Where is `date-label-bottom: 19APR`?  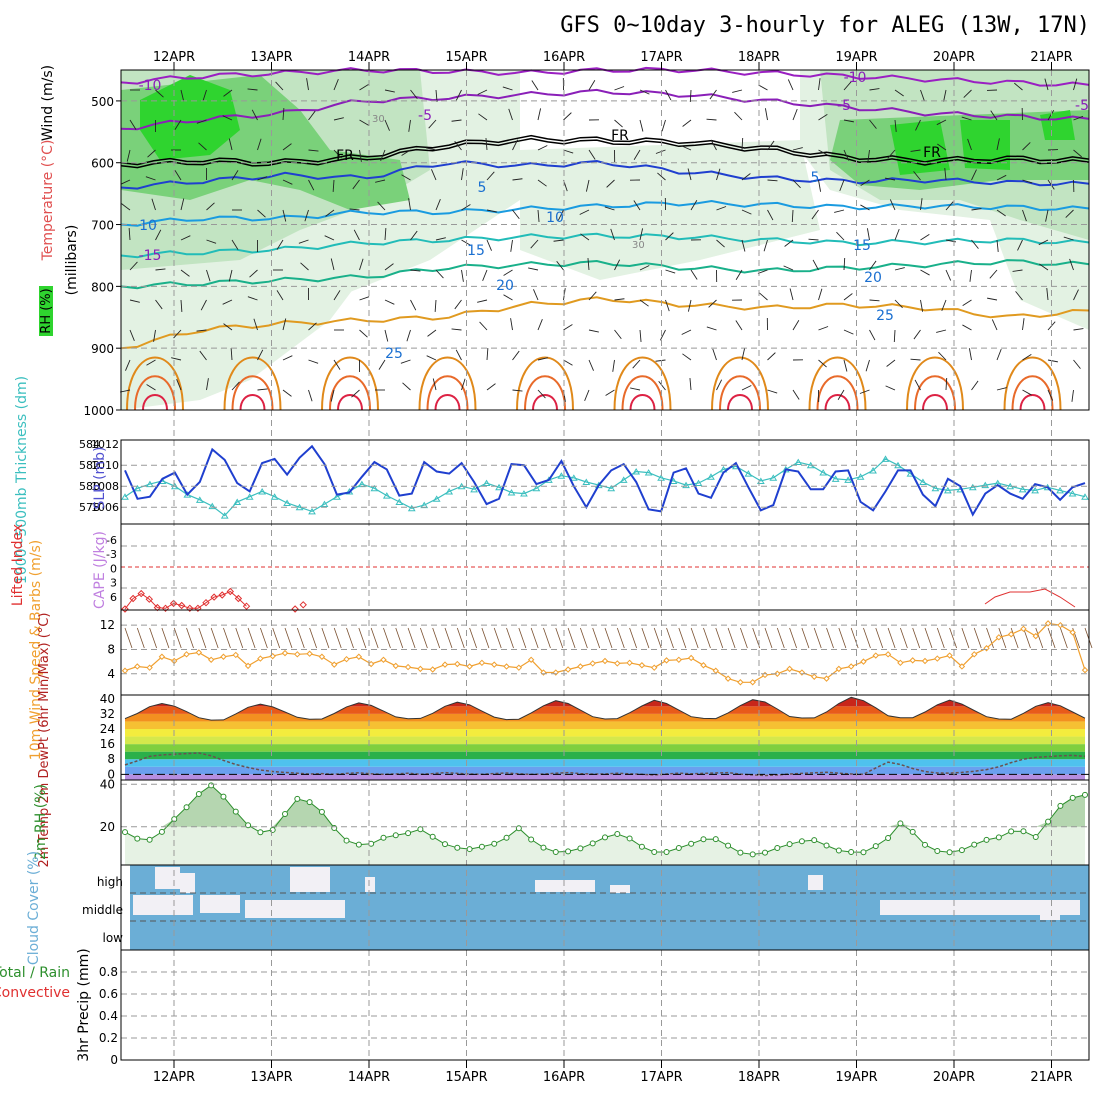
date-label-bottom: 19APR is located at coordinates (856, 1077).